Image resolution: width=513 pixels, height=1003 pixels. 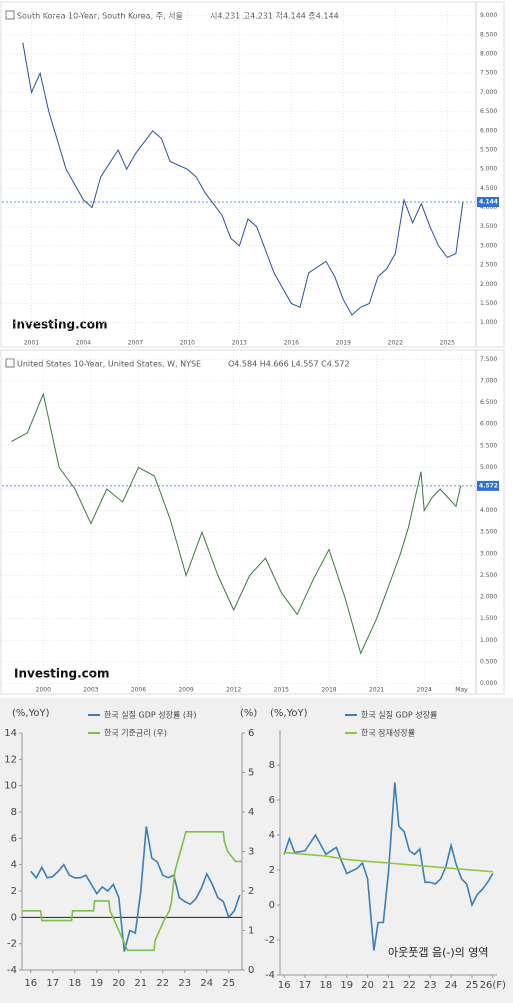 I want to click on x-tick-label: 2022, so click(x=395, y=343).